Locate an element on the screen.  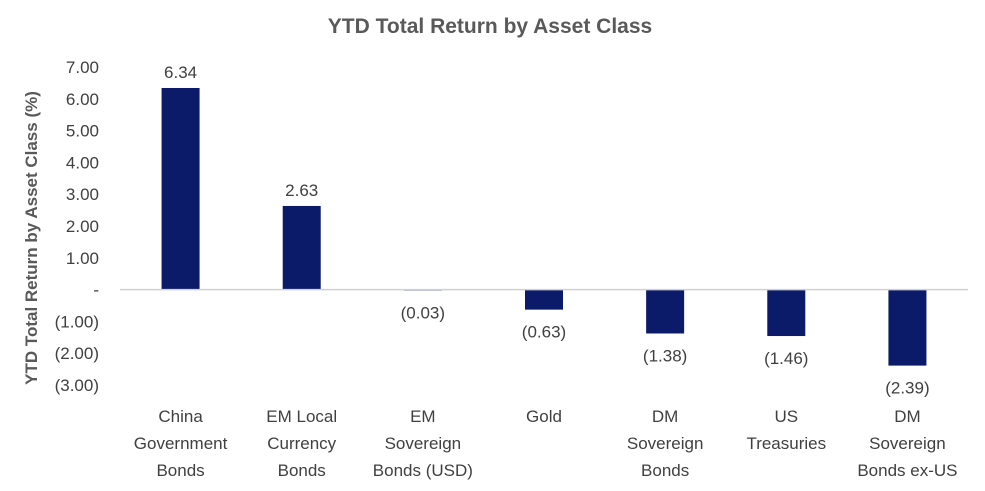
y-tick-label: 4.00 is located at coordinates (82, 162).